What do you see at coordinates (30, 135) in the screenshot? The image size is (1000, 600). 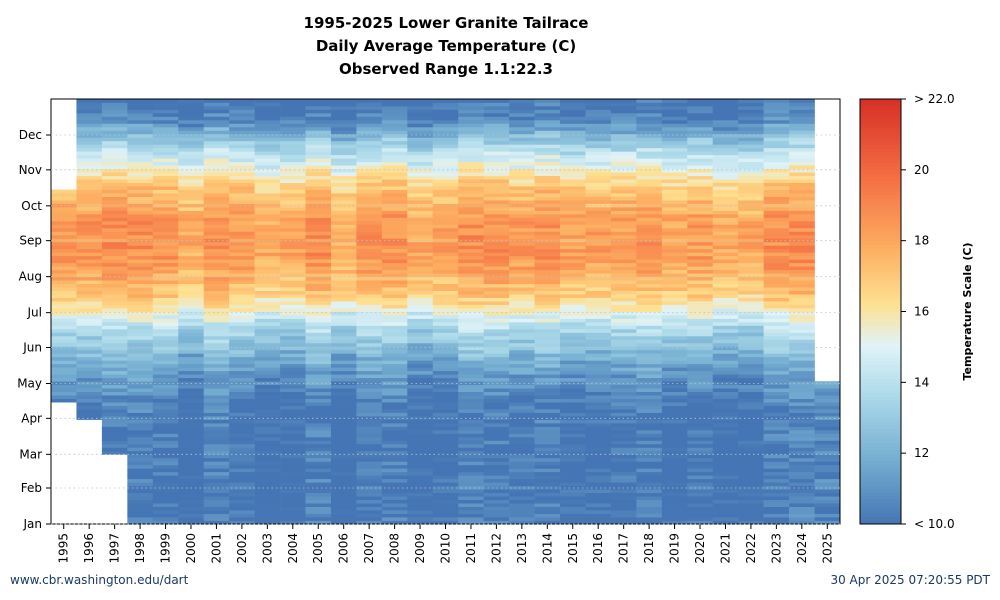 I see `y-tick-label: Dec` at bounding box center [30, 135].